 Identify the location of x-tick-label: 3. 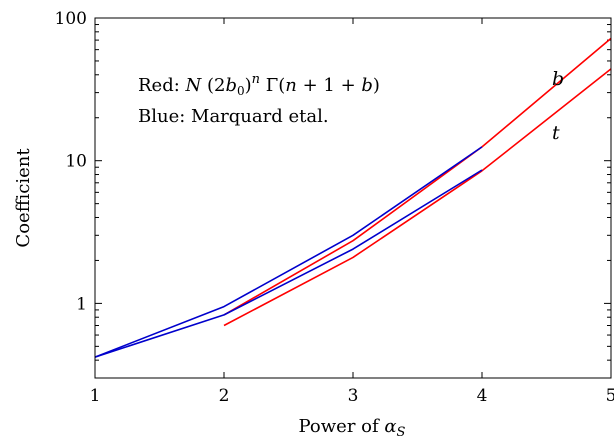
(353, 396).